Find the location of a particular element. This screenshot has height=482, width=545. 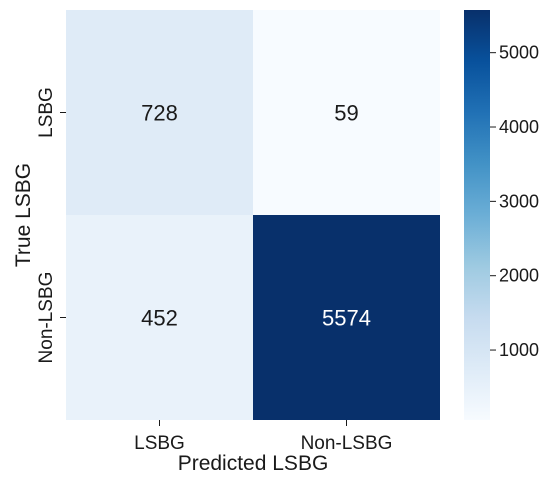

colorbar-ticks: 1000 2000 3000 4000 5000 is located at coordinates (514, 201).